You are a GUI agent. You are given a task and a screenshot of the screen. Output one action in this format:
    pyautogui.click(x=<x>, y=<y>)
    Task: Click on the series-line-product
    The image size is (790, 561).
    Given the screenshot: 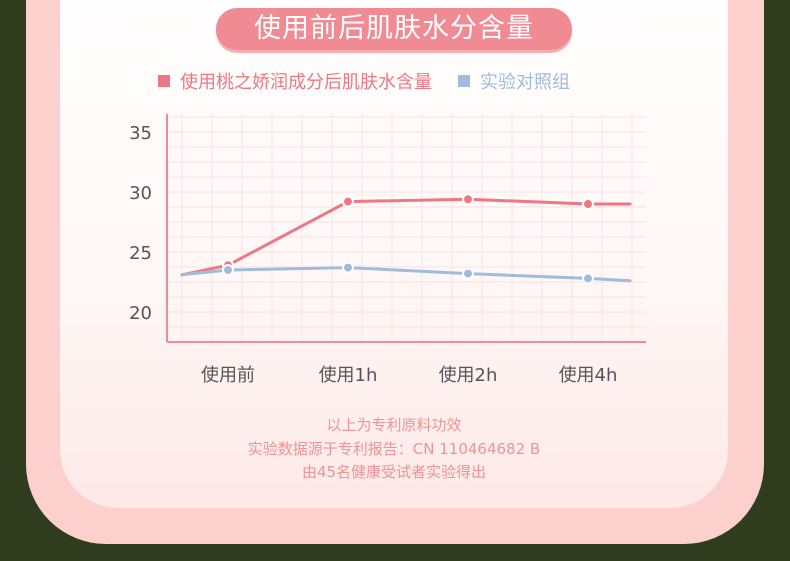 What is the action you would take?
    pyautogui.click(x=406, y=237)
    